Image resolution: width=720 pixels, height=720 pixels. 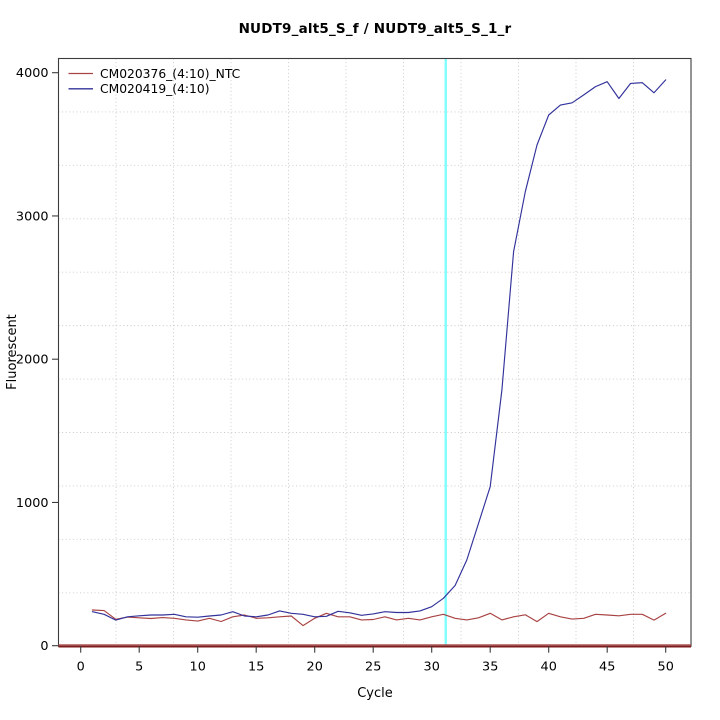 What do you see at coordinates (666, 667) in the screenshot?
I see `x-tick-label: 50` at bounding box center [666, 667].